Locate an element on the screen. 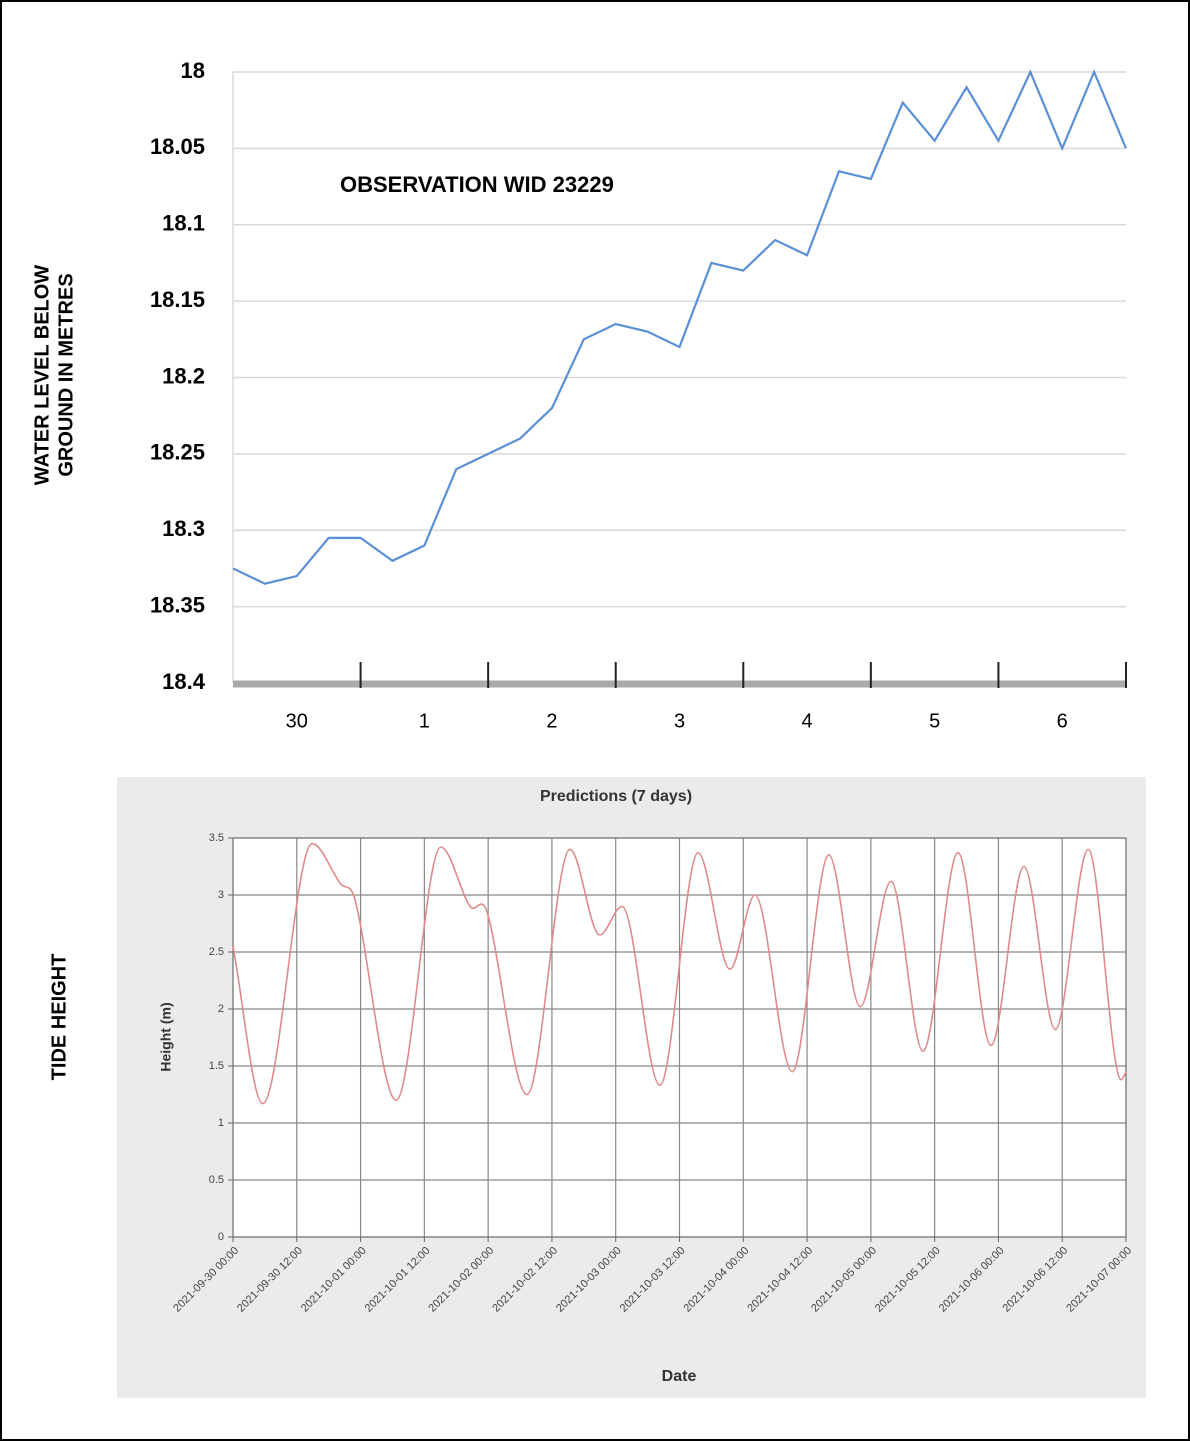 This screenshot has width=1190, height=1441. y-tick-label: 0.5 is located at coordinates (216, 1180).